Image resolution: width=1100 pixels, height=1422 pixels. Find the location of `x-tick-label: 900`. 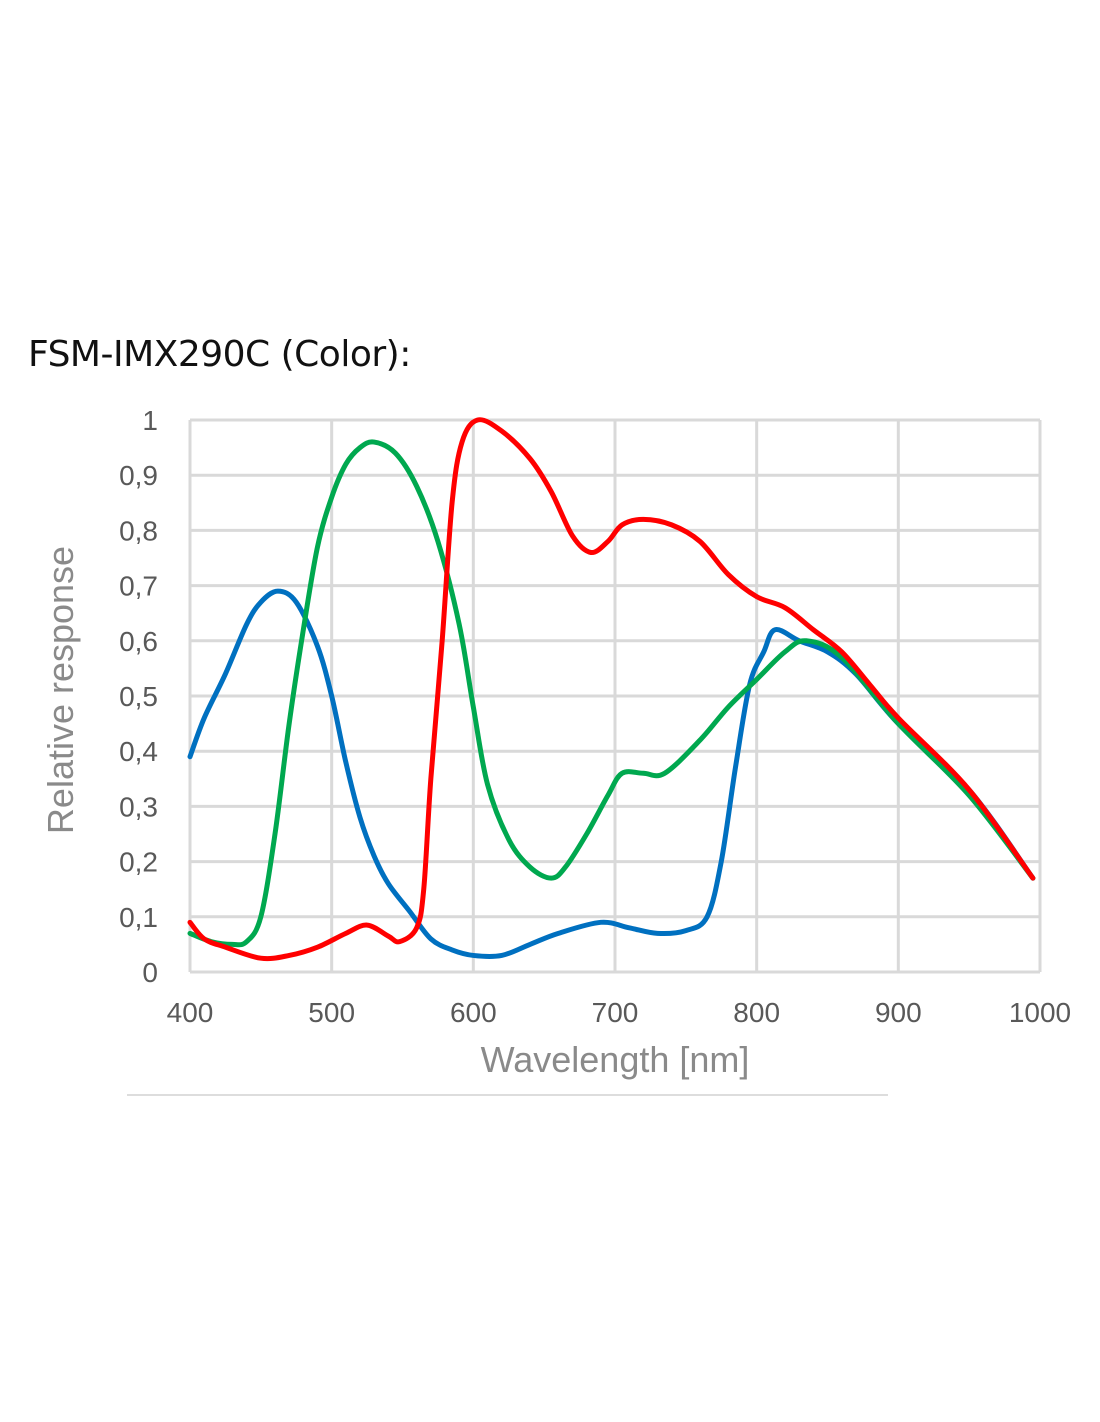

x-tick-label: 900 is located at coordinates (898, 1012).